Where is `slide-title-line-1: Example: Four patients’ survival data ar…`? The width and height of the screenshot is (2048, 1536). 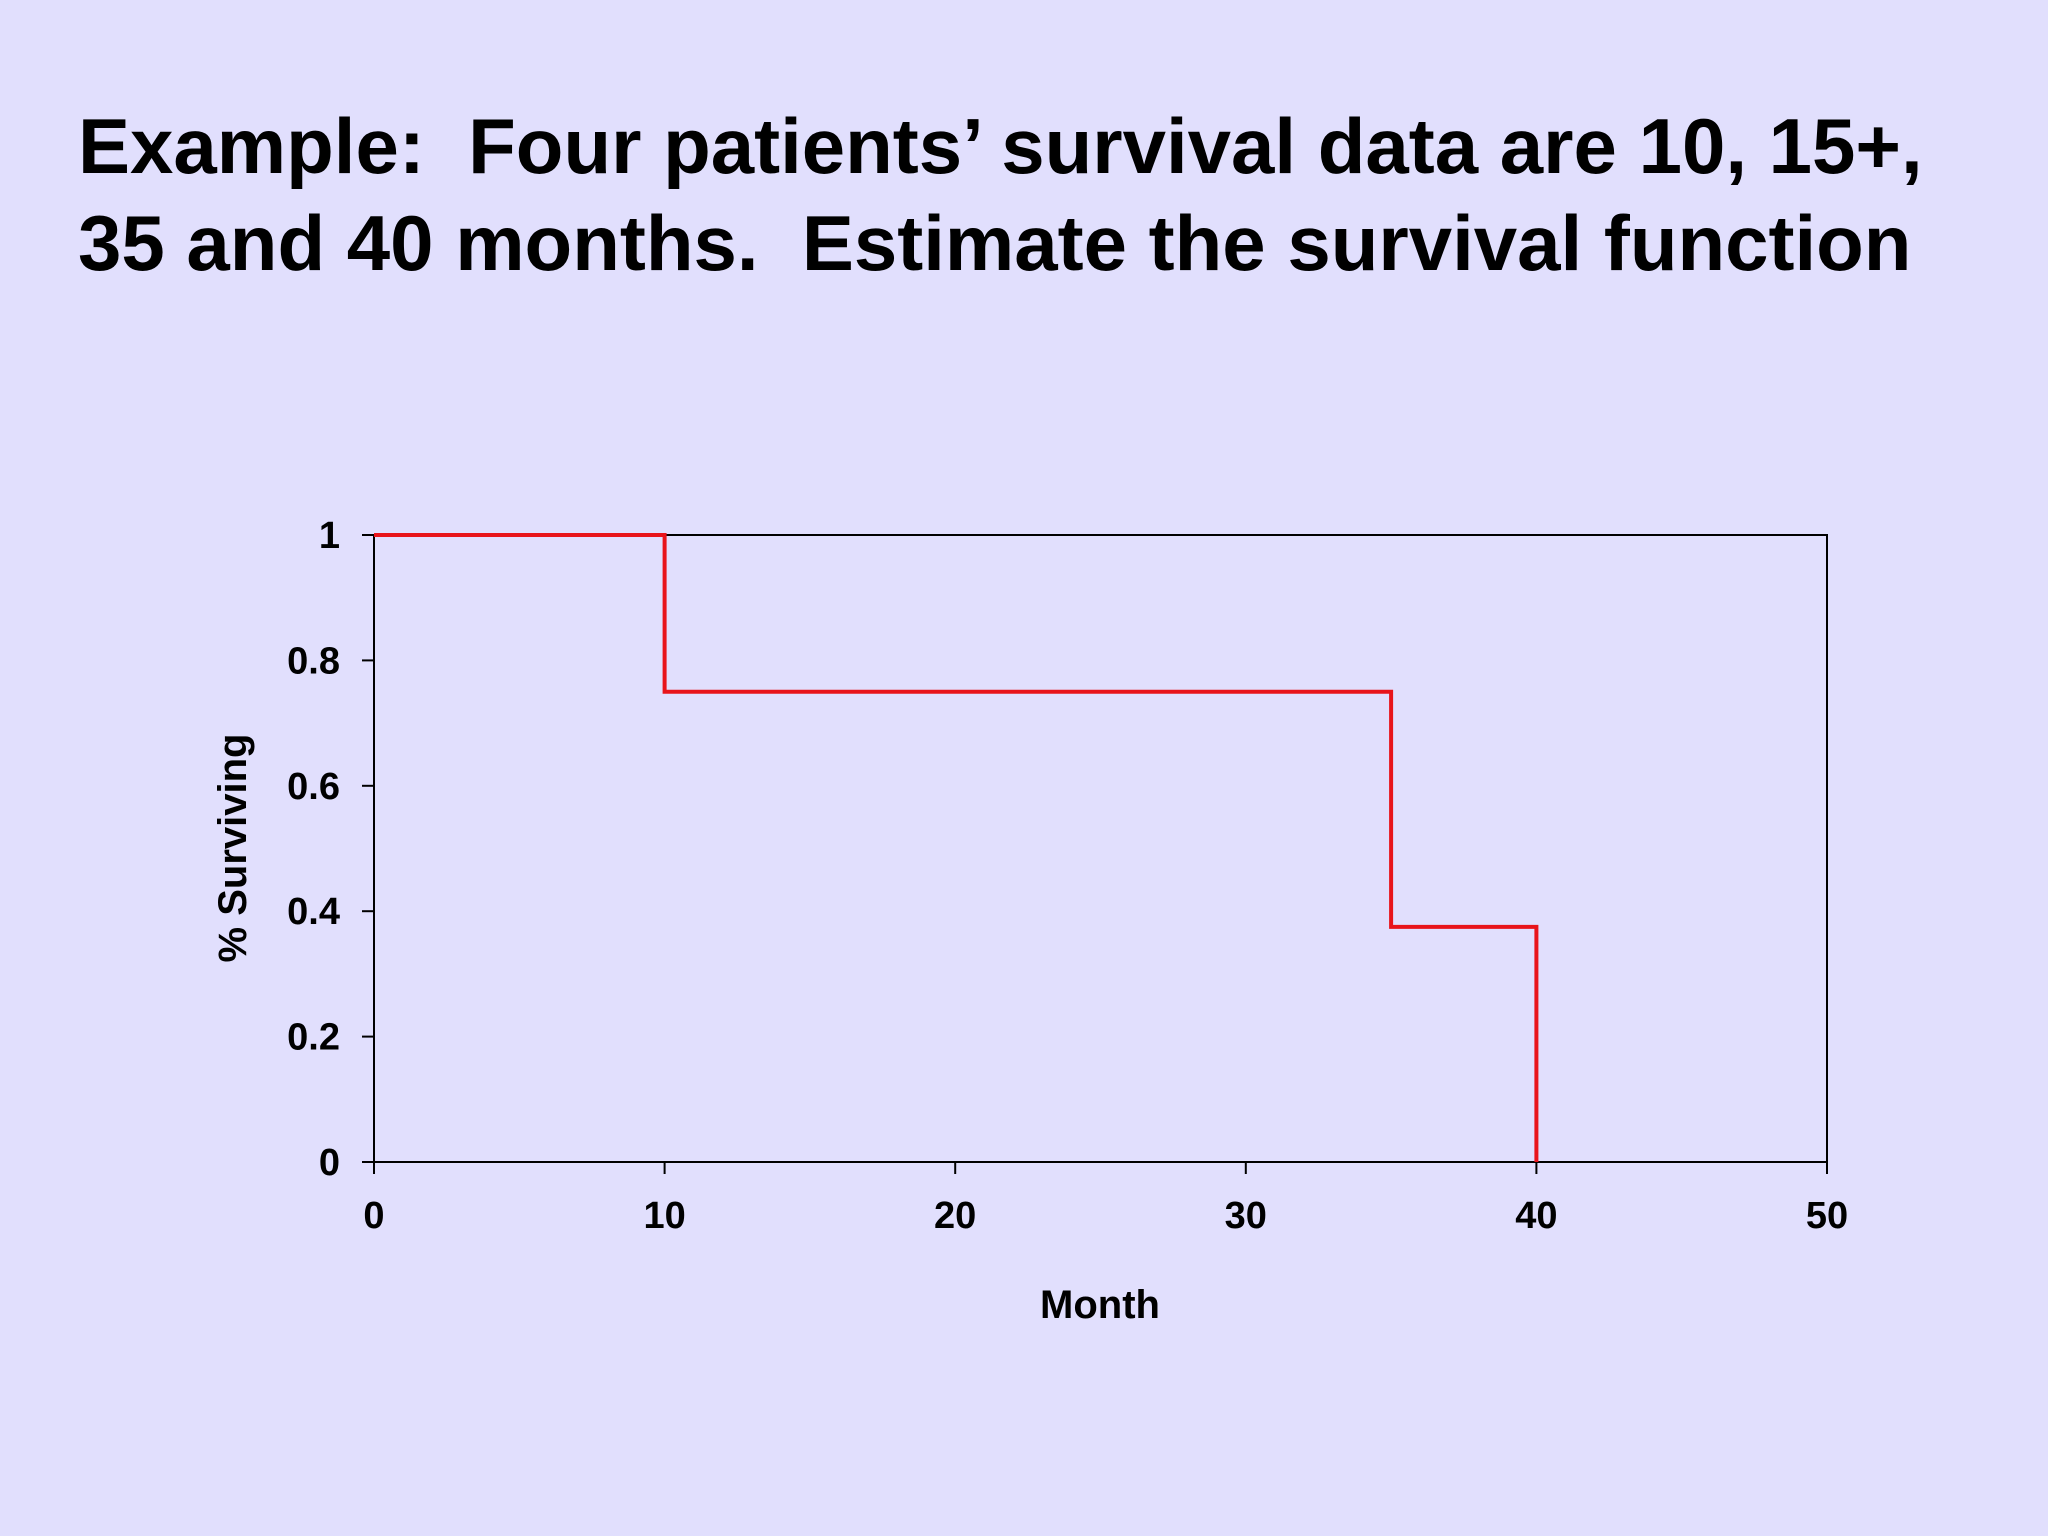 slide-title-line-1: Example: Four patients’ survival data ar… is located at coordinates (1000, 146).